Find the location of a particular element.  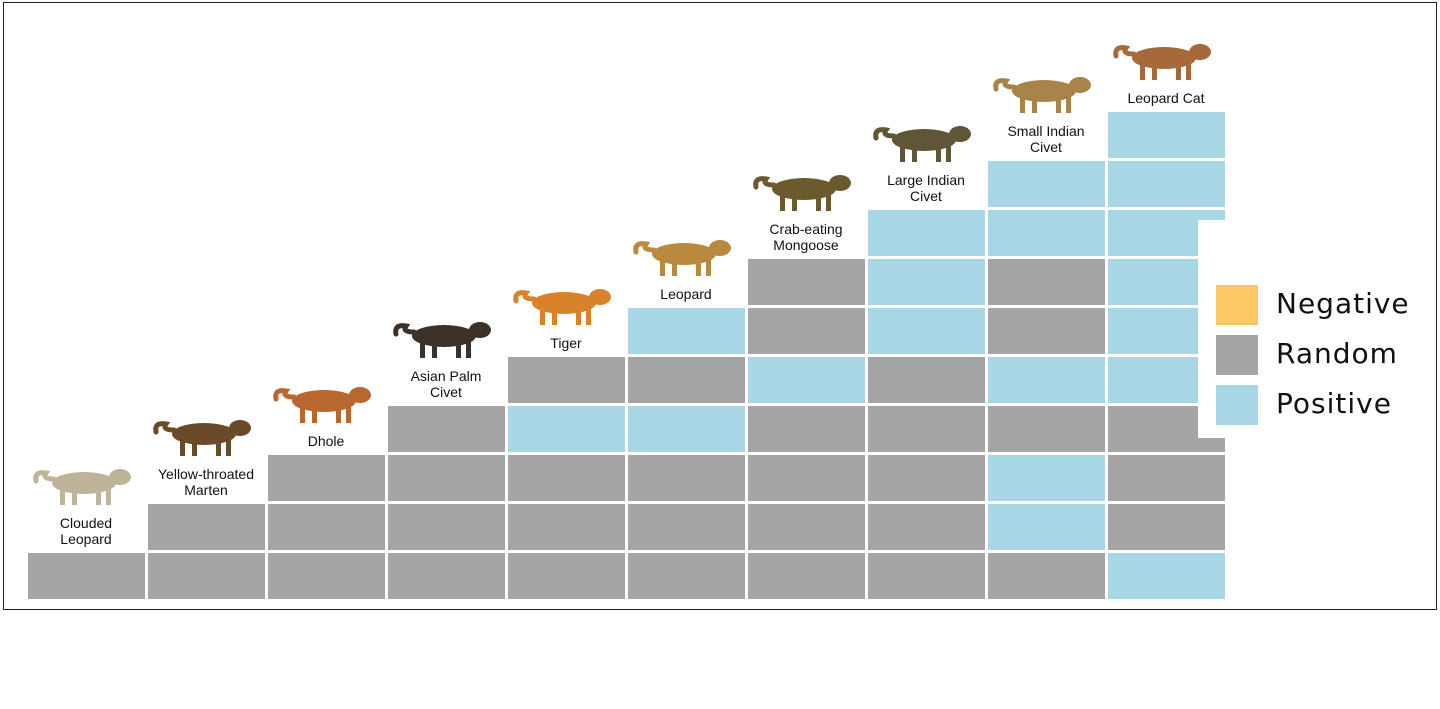

clouded-leopard-icon is located at coordinates (82, 487).